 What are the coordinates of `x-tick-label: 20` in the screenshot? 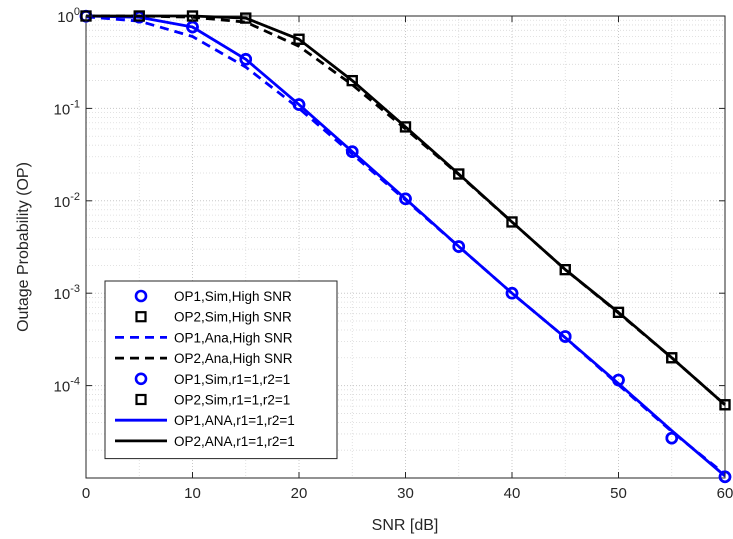 It's located at (299, 493).